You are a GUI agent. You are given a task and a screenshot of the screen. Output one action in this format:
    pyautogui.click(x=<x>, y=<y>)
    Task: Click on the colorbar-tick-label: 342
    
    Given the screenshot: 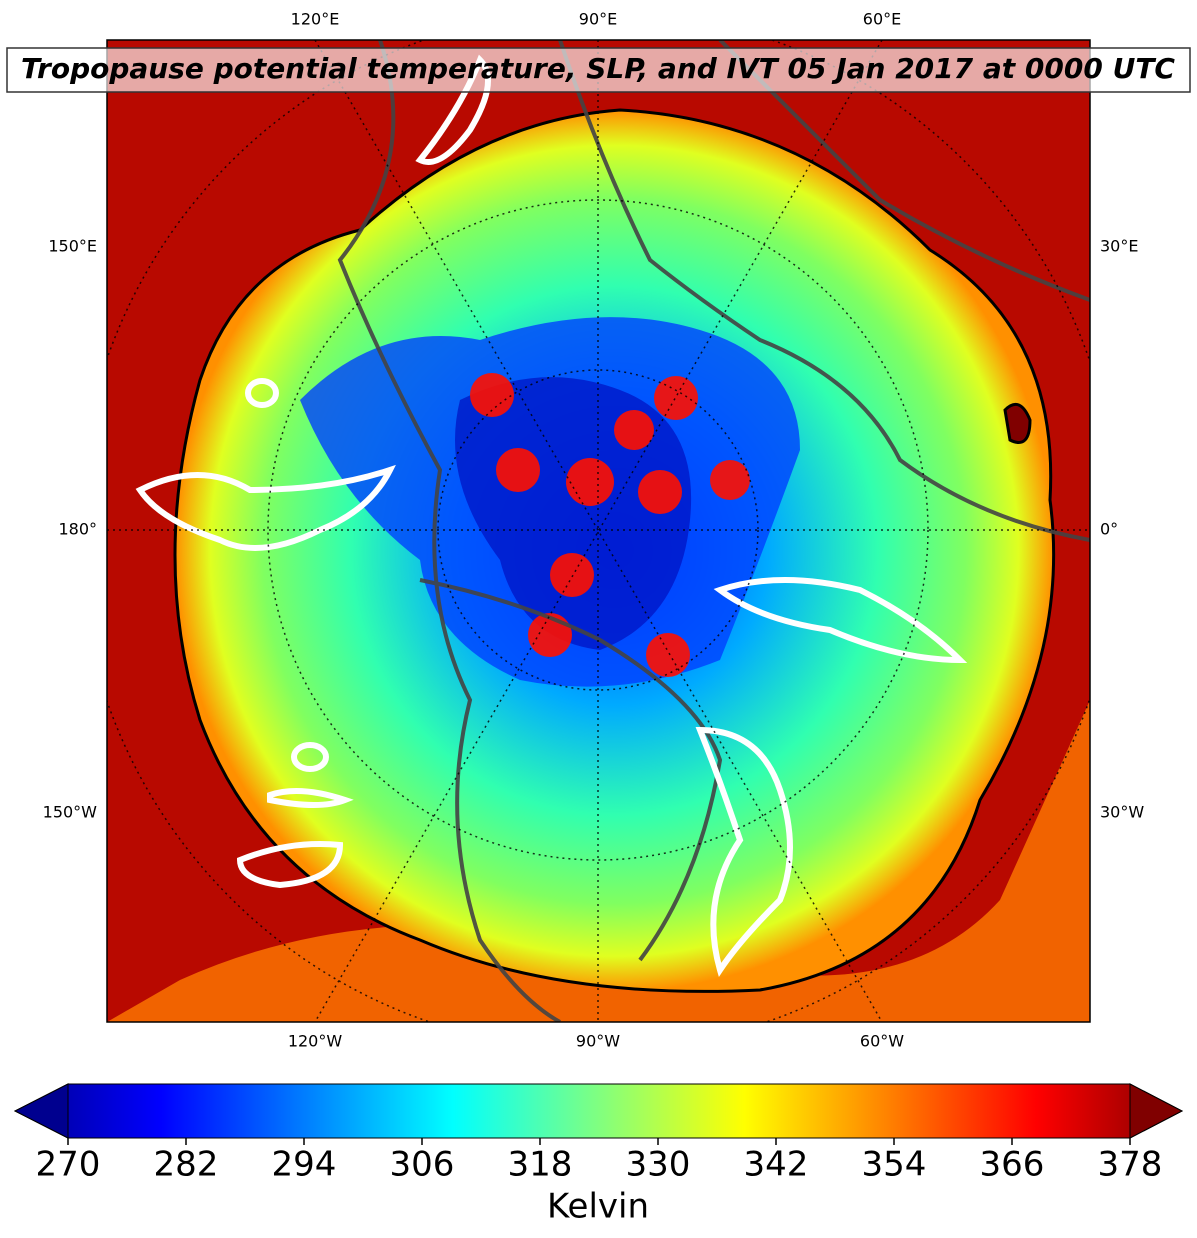 What is the action you would take?
    pyautogui.click(x=776, y=1165)
    